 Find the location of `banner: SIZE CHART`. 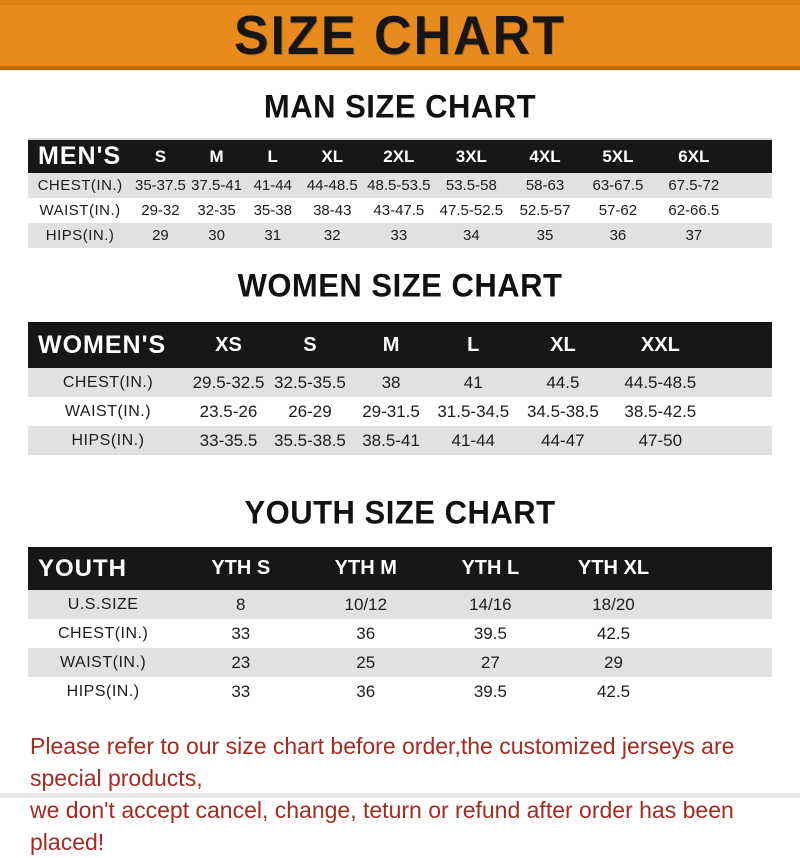

banner: SIZE CHART is located at coordinates (400, 35).